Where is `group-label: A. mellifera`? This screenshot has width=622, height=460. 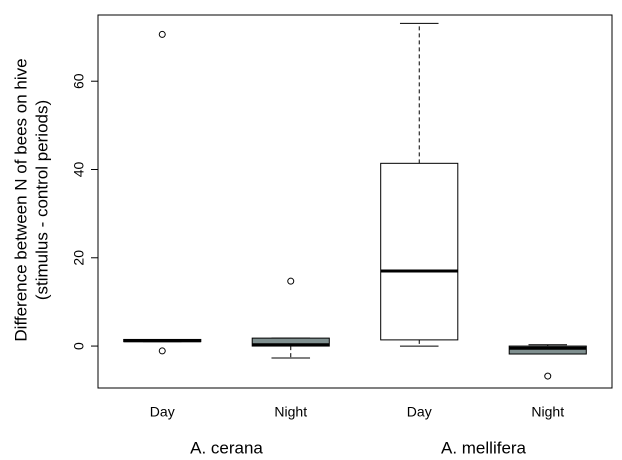 group-label: A. mellifera is located at coordinates (484, 447).